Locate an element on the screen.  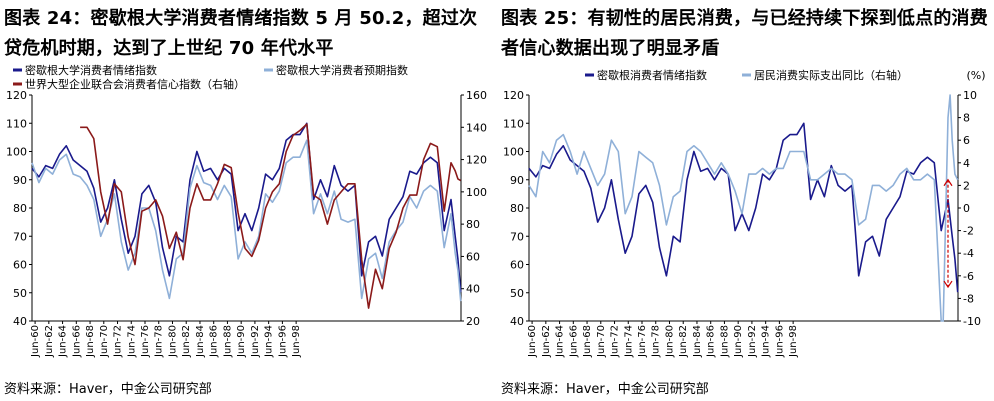
right-tick-label: 120 is located at coordinates (476, 160).